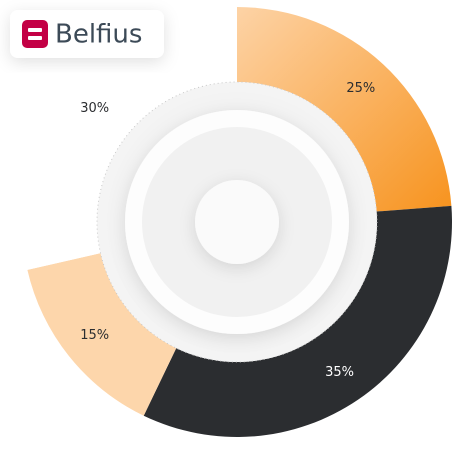 The width and height of the screenshot is (467, 449). I want to click on logo-box, so click(87, 34).